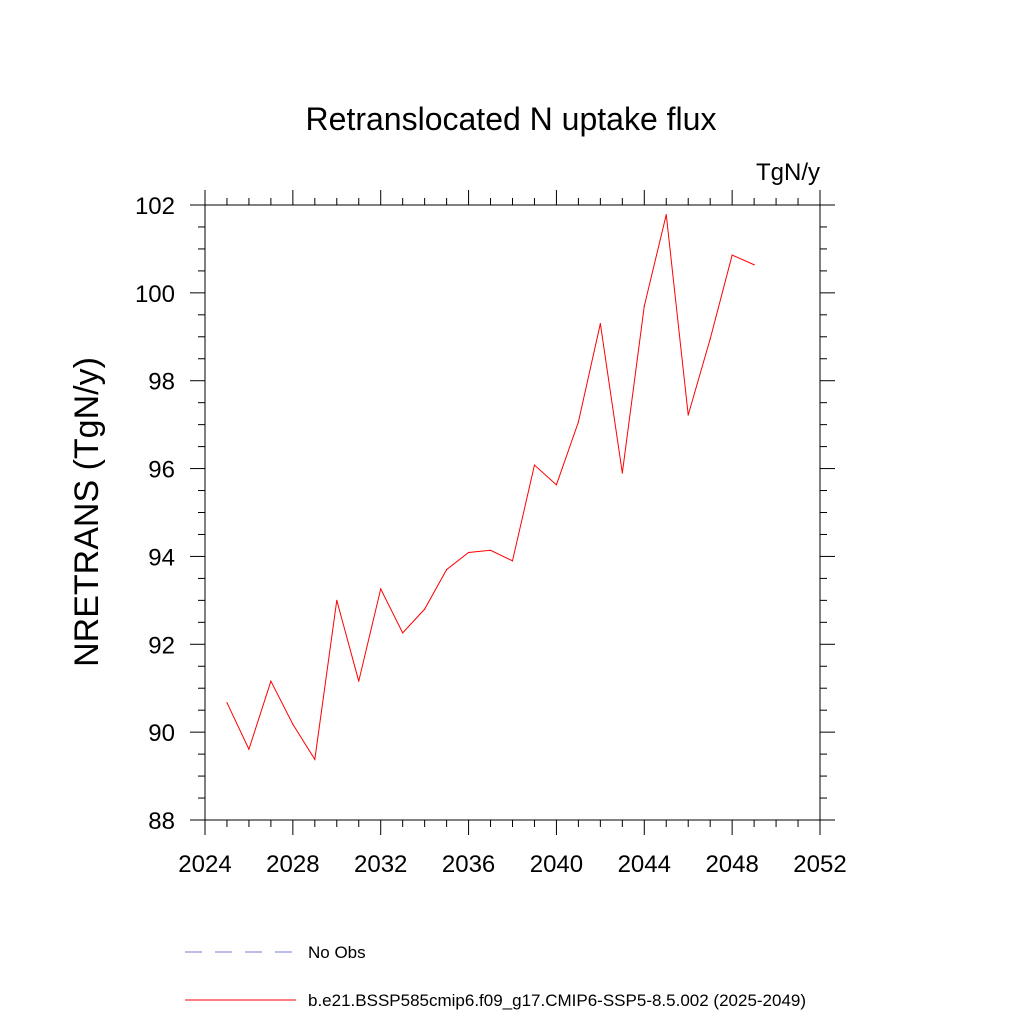 The height and width of the screenshot is (1024, 1024). What do you see at coordinates (204, 864) in the screenshot?
I see `x-tick-label: 2024` at bounding box center [204, 864].